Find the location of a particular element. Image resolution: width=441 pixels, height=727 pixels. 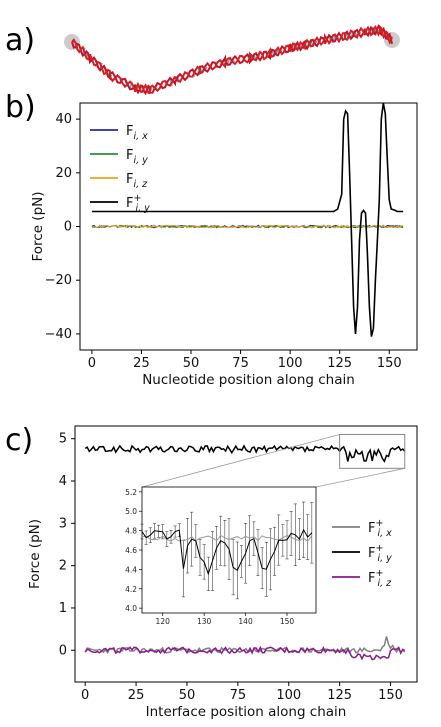

inset-y-tick-label-4: 4.8 is located at coordinates (131, 531).